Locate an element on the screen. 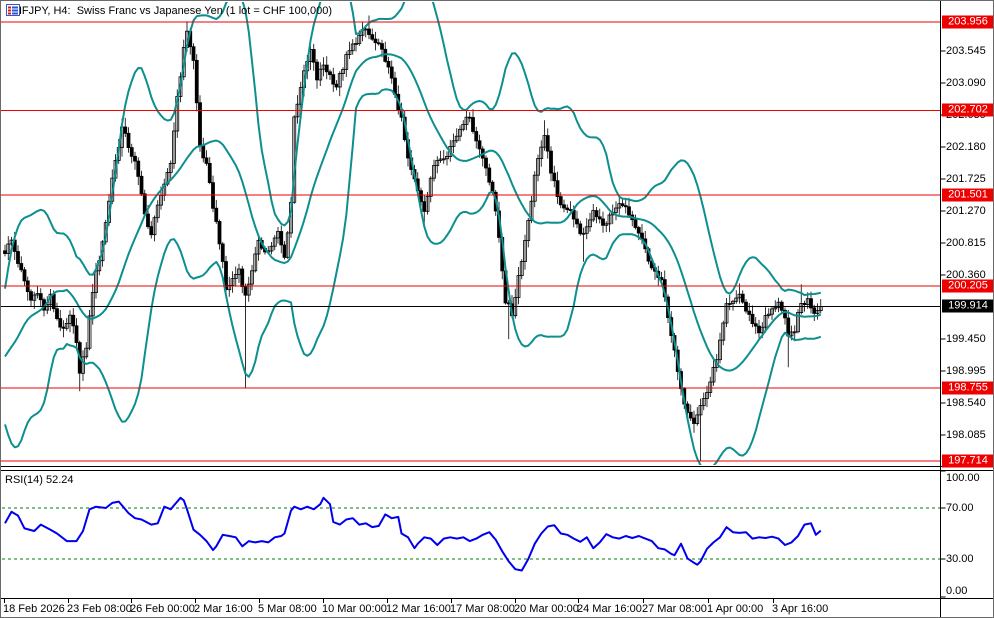  price-tick-label: 203.090 is located at coordinates (966, 83).